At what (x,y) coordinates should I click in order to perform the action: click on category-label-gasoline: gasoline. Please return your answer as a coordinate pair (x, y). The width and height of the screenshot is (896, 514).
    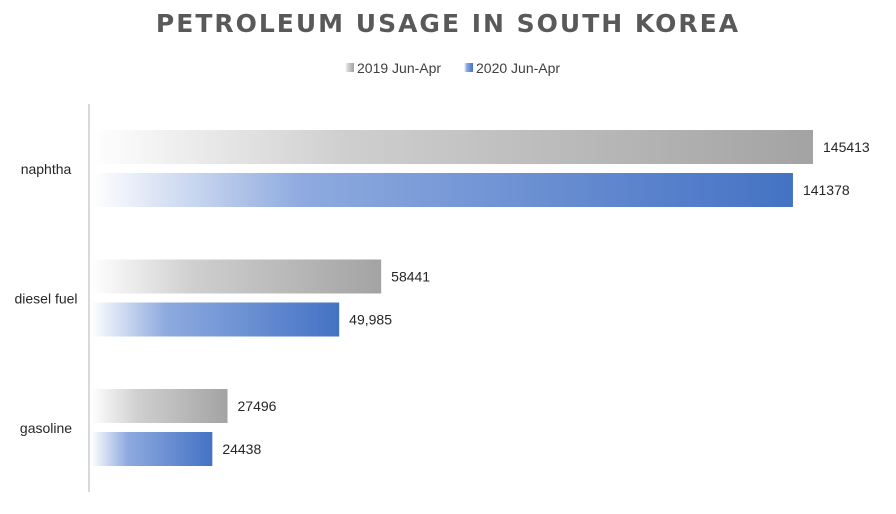
    Looking at the image, I should click on (46, 428).